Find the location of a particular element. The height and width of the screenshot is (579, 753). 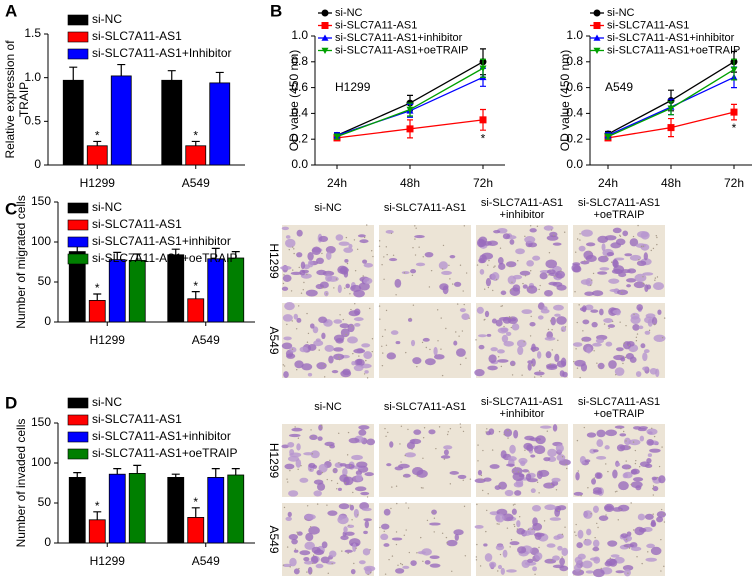

y-tick-label: 50 is located at coordinates (45, 502).